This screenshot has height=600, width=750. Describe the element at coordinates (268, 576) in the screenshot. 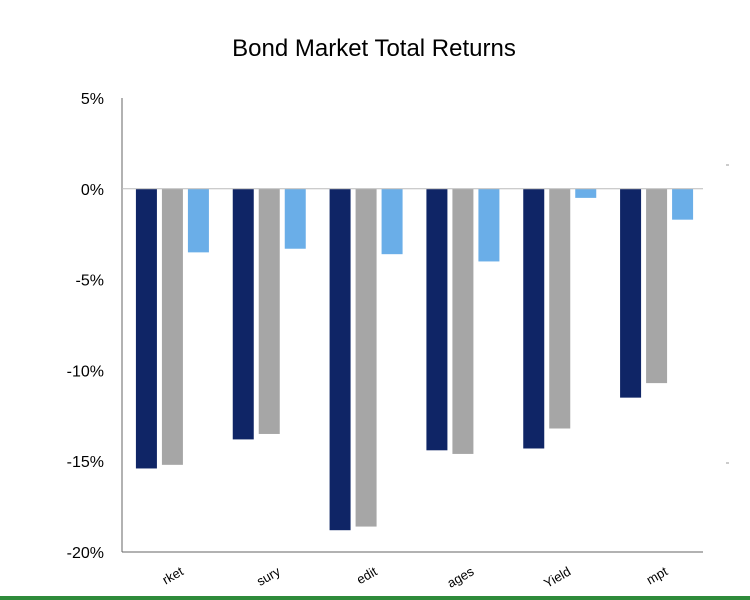

I see `x-tick-label: sury` at that location.